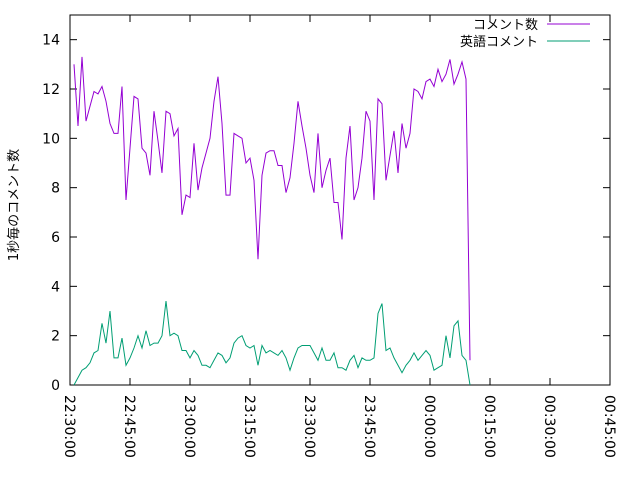 This screenshot has width=640, height=480. I want to click on x-tick-label: 23:45:00, so click(369, 426).